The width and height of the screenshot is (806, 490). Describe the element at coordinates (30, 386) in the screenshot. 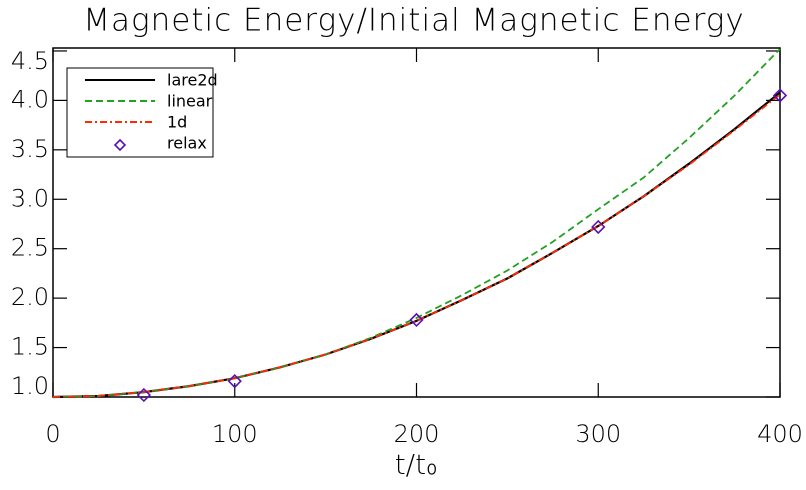

I see `y-tick-label: 1.0` at that location.